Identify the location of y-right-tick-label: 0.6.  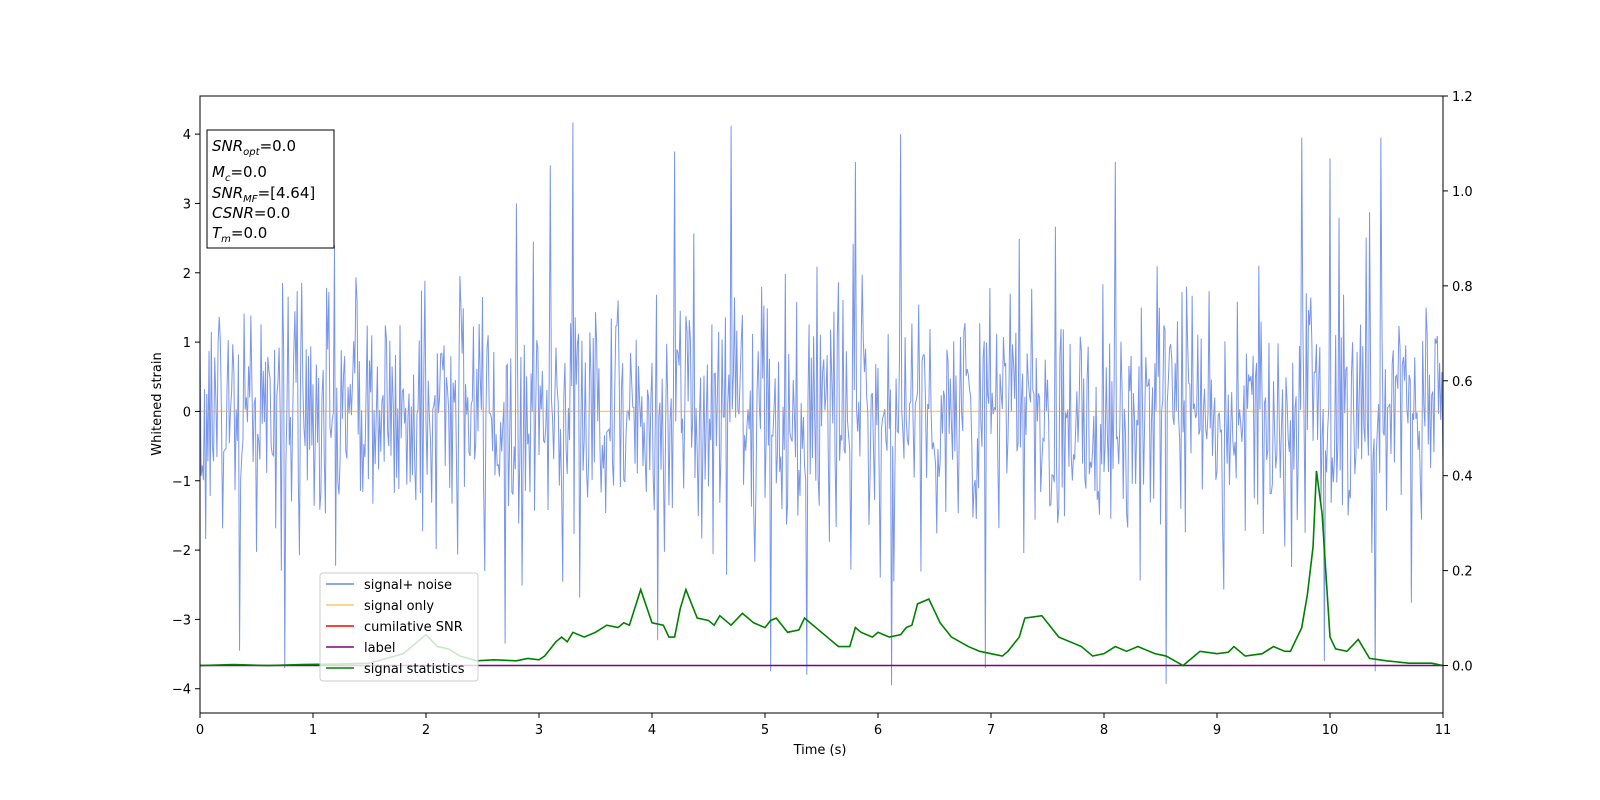
(1462, 382).